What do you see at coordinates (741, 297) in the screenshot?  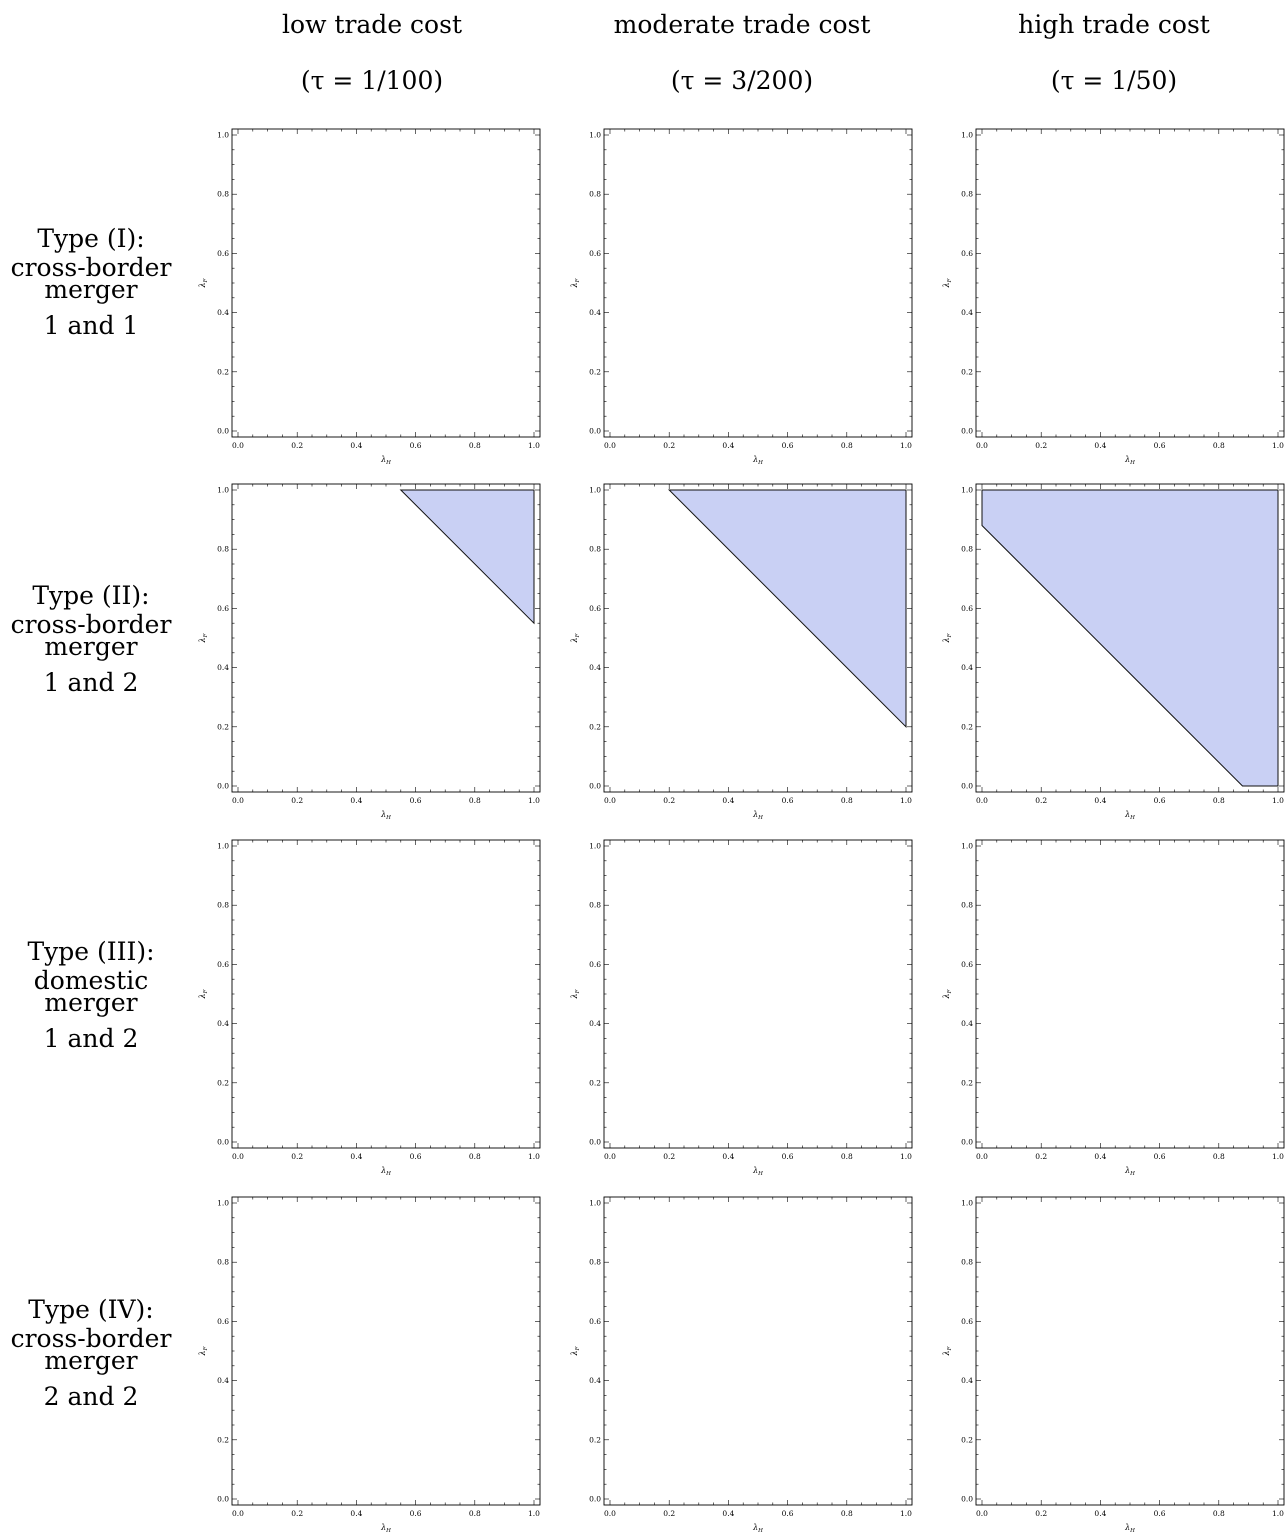 I see `panel-r0-c1: 0.00.0 0.2 0.2 0.4 0.4 0.6 0.6 0.8 0.8 1.0 1.0 λH λF` at bounding box center [741, 297].